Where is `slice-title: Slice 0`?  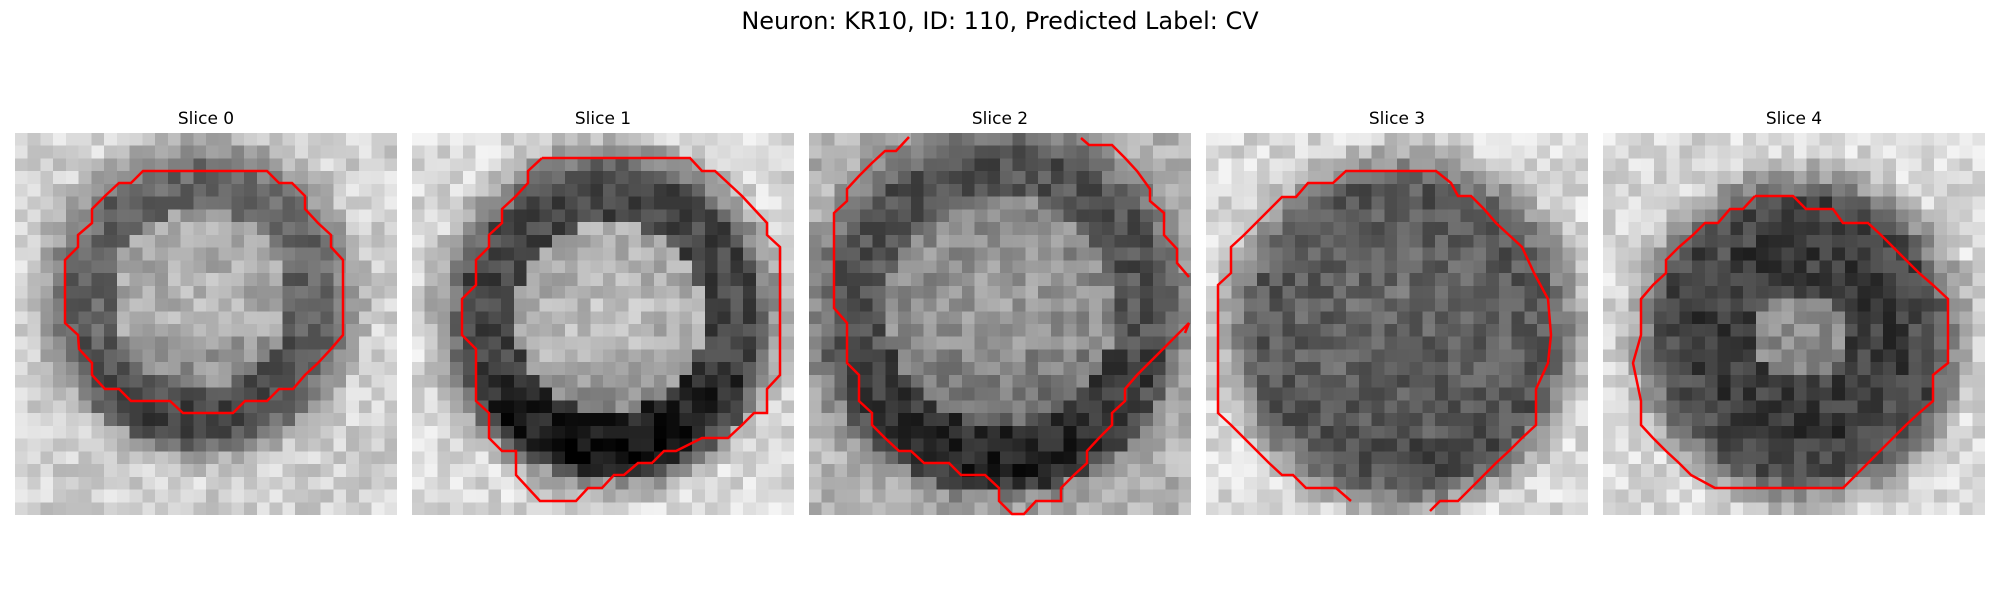 slice-title: Slice 0 is located at coordinates (206, 119).